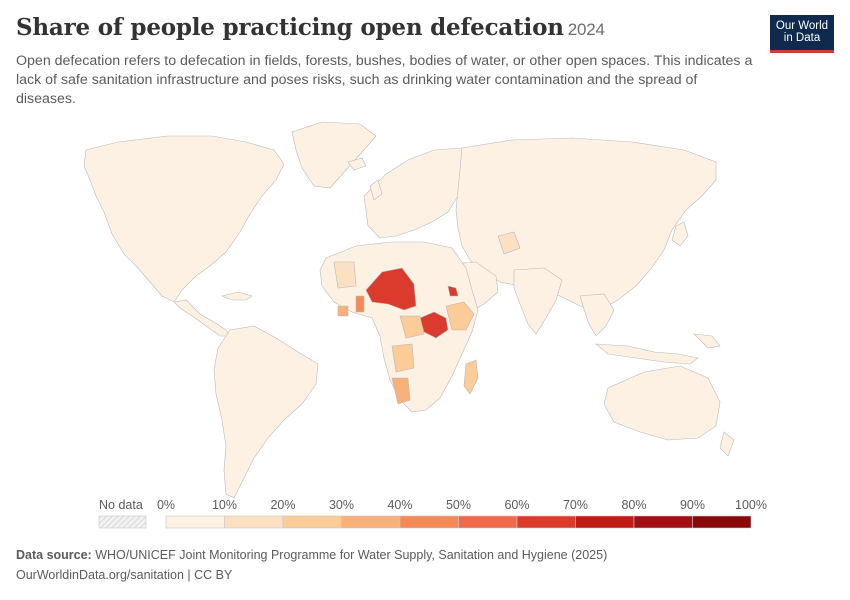  I want to click on legend-tick-label: 30%, so click(341, 505).